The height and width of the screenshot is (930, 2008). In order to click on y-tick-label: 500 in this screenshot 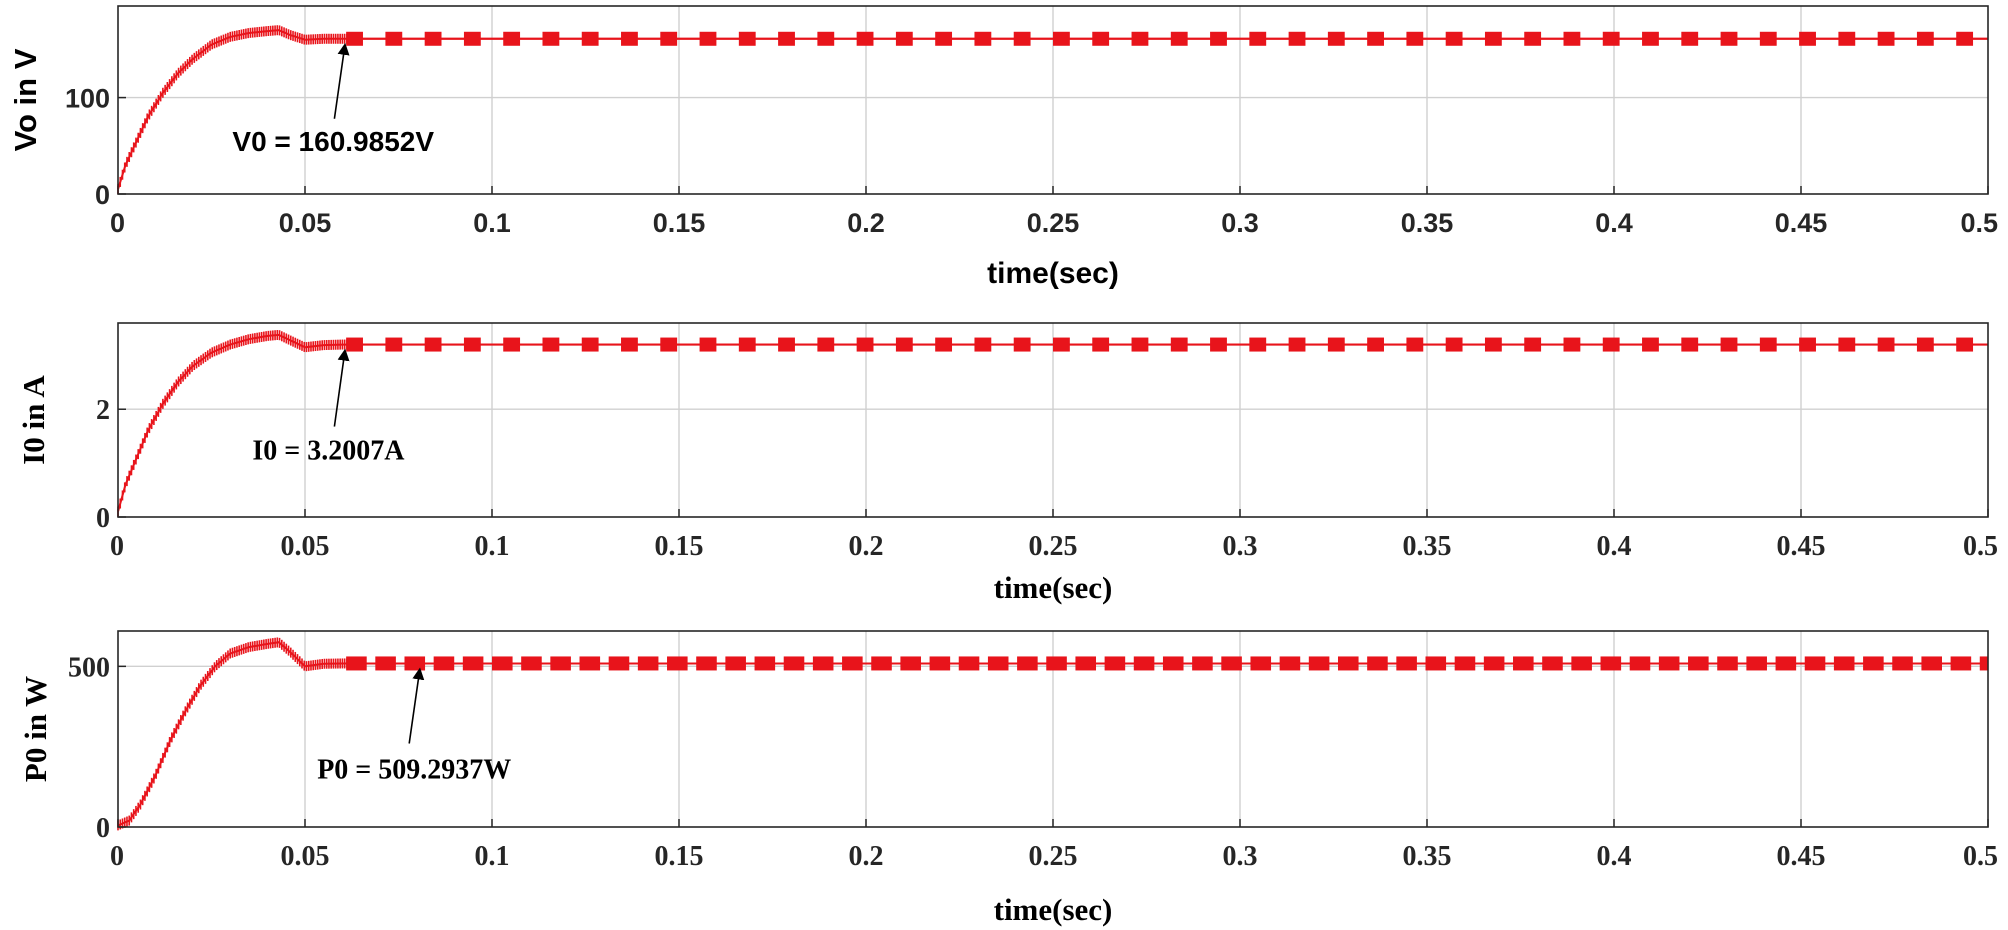, I will do `click(89, 667)`.